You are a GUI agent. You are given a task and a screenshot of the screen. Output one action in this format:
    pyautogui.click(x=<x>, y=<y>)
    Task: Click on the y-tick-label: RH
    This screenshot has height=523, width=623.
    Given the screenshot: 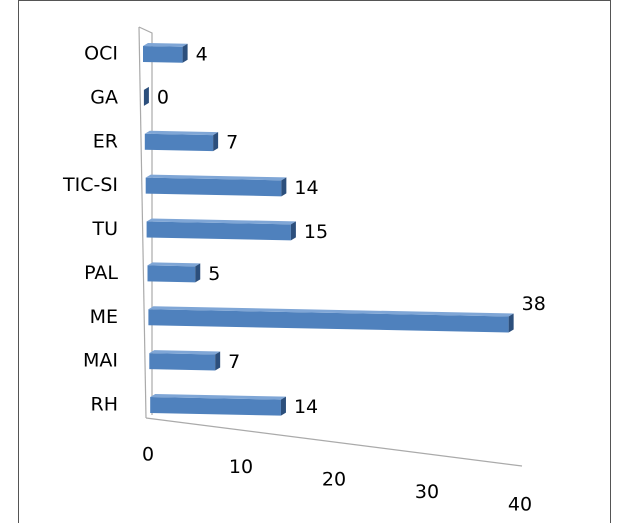 What is the action you would take?
    pyautogui.click(x=105, y=405)
    